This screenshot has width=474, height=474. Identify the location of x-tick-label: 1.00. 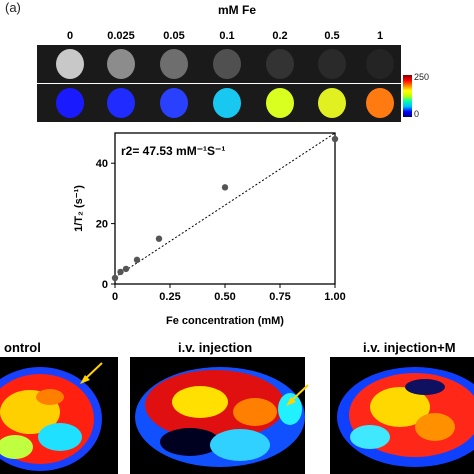
(334, 297).